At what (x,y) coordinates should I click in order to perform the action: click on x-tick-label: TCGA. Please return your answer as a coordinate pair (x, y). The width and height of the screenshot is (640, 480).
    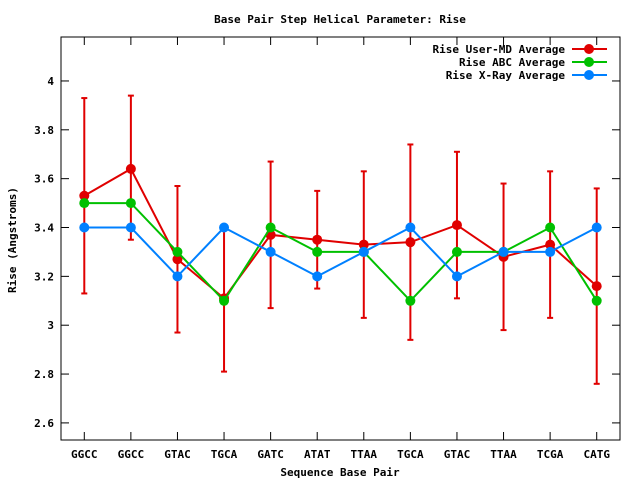
    Looking at the image, I should click on (550, 454).